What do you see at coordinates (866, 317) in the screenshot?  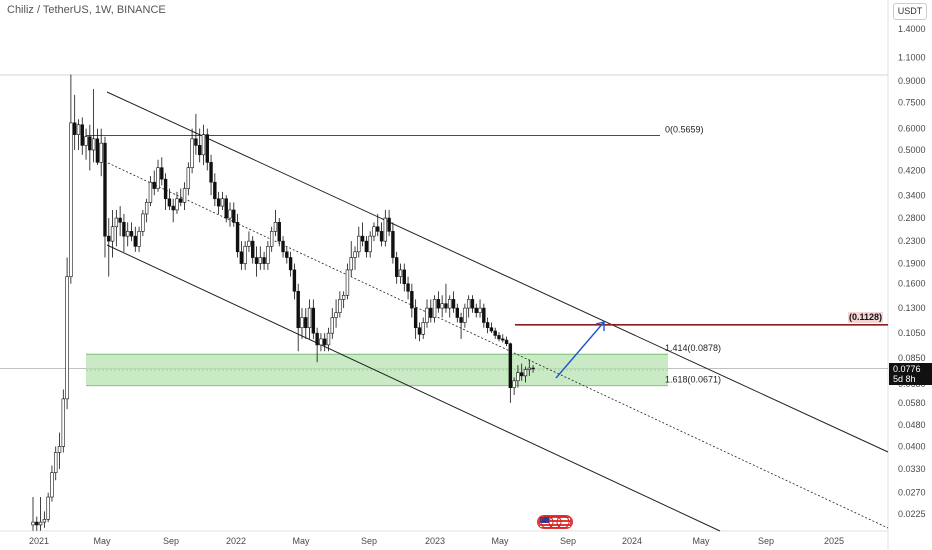 I see `resistance-label: (0.1128)` at bounding box center [866, 317].